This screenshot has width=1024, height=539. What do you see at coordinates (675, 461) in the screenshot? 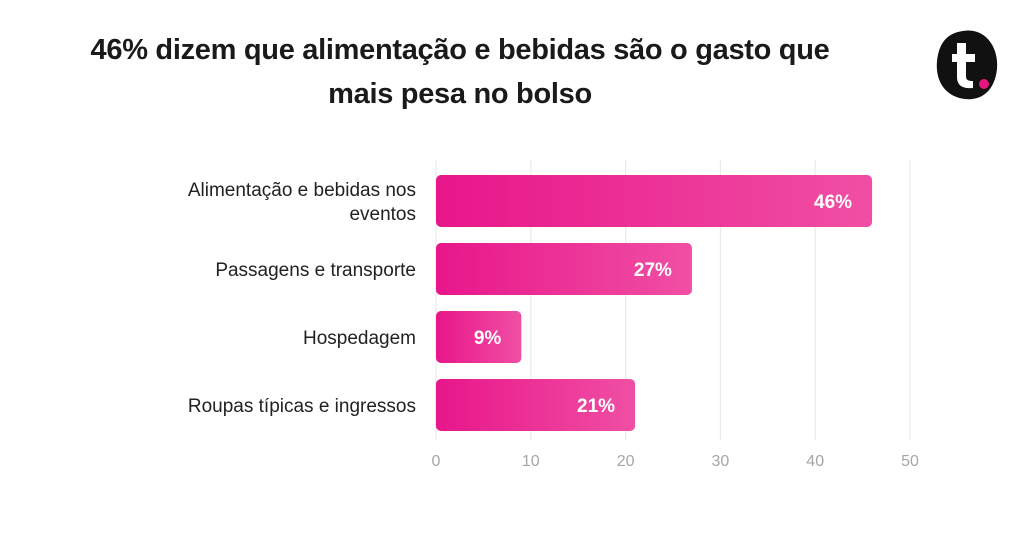
I see `x-axis-ticks: 0 10 20 30 40 50` at bounding box center [675, 461].